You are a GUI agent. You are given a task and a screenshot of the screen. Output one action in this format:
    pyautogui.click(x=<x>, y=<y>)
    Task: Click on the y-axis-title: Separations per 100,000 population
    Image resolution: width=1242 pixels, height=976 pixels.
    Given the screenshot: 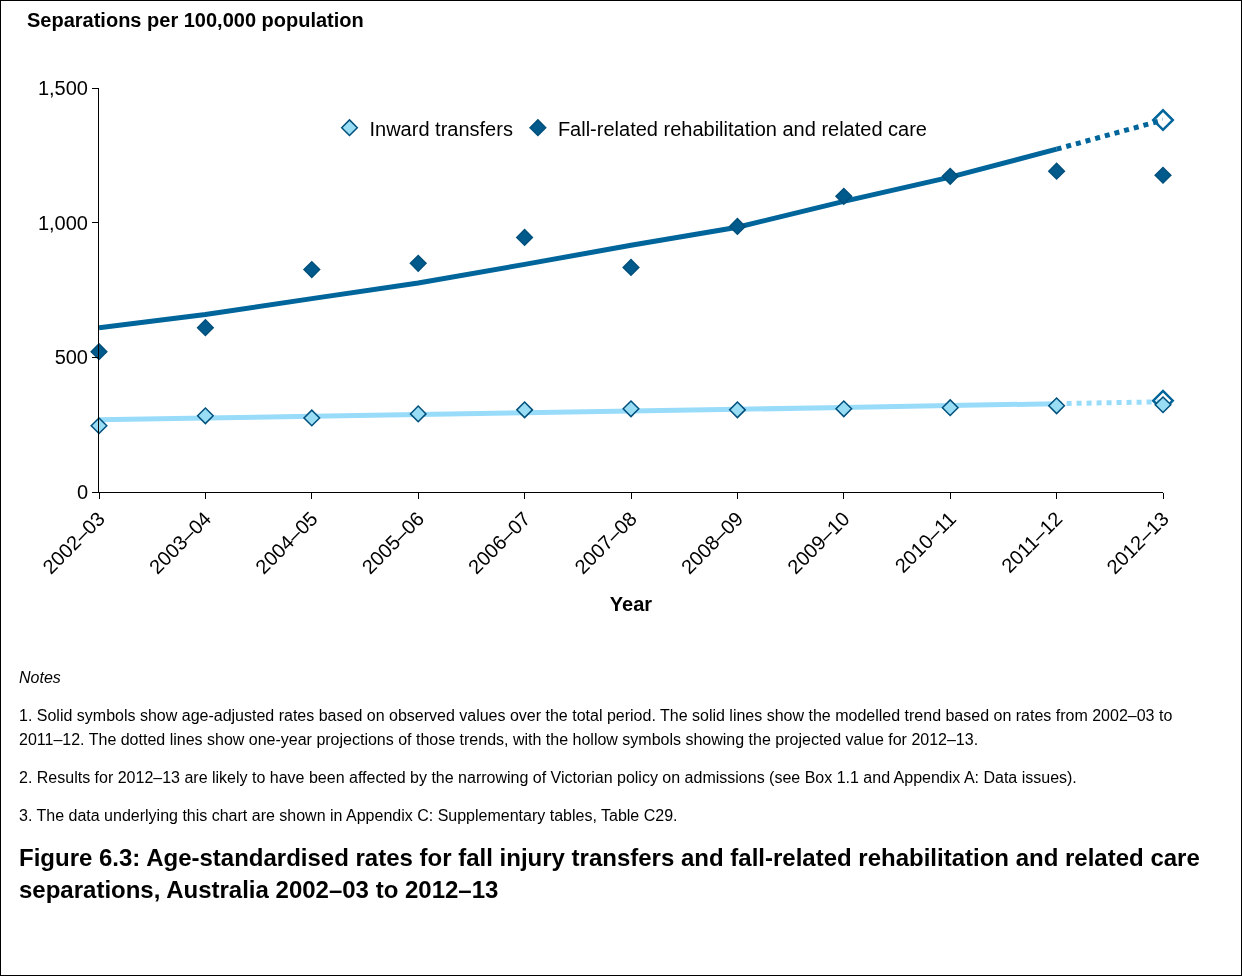 What is the action you would take?
    pyautogui.click(x=195, y=20)
    